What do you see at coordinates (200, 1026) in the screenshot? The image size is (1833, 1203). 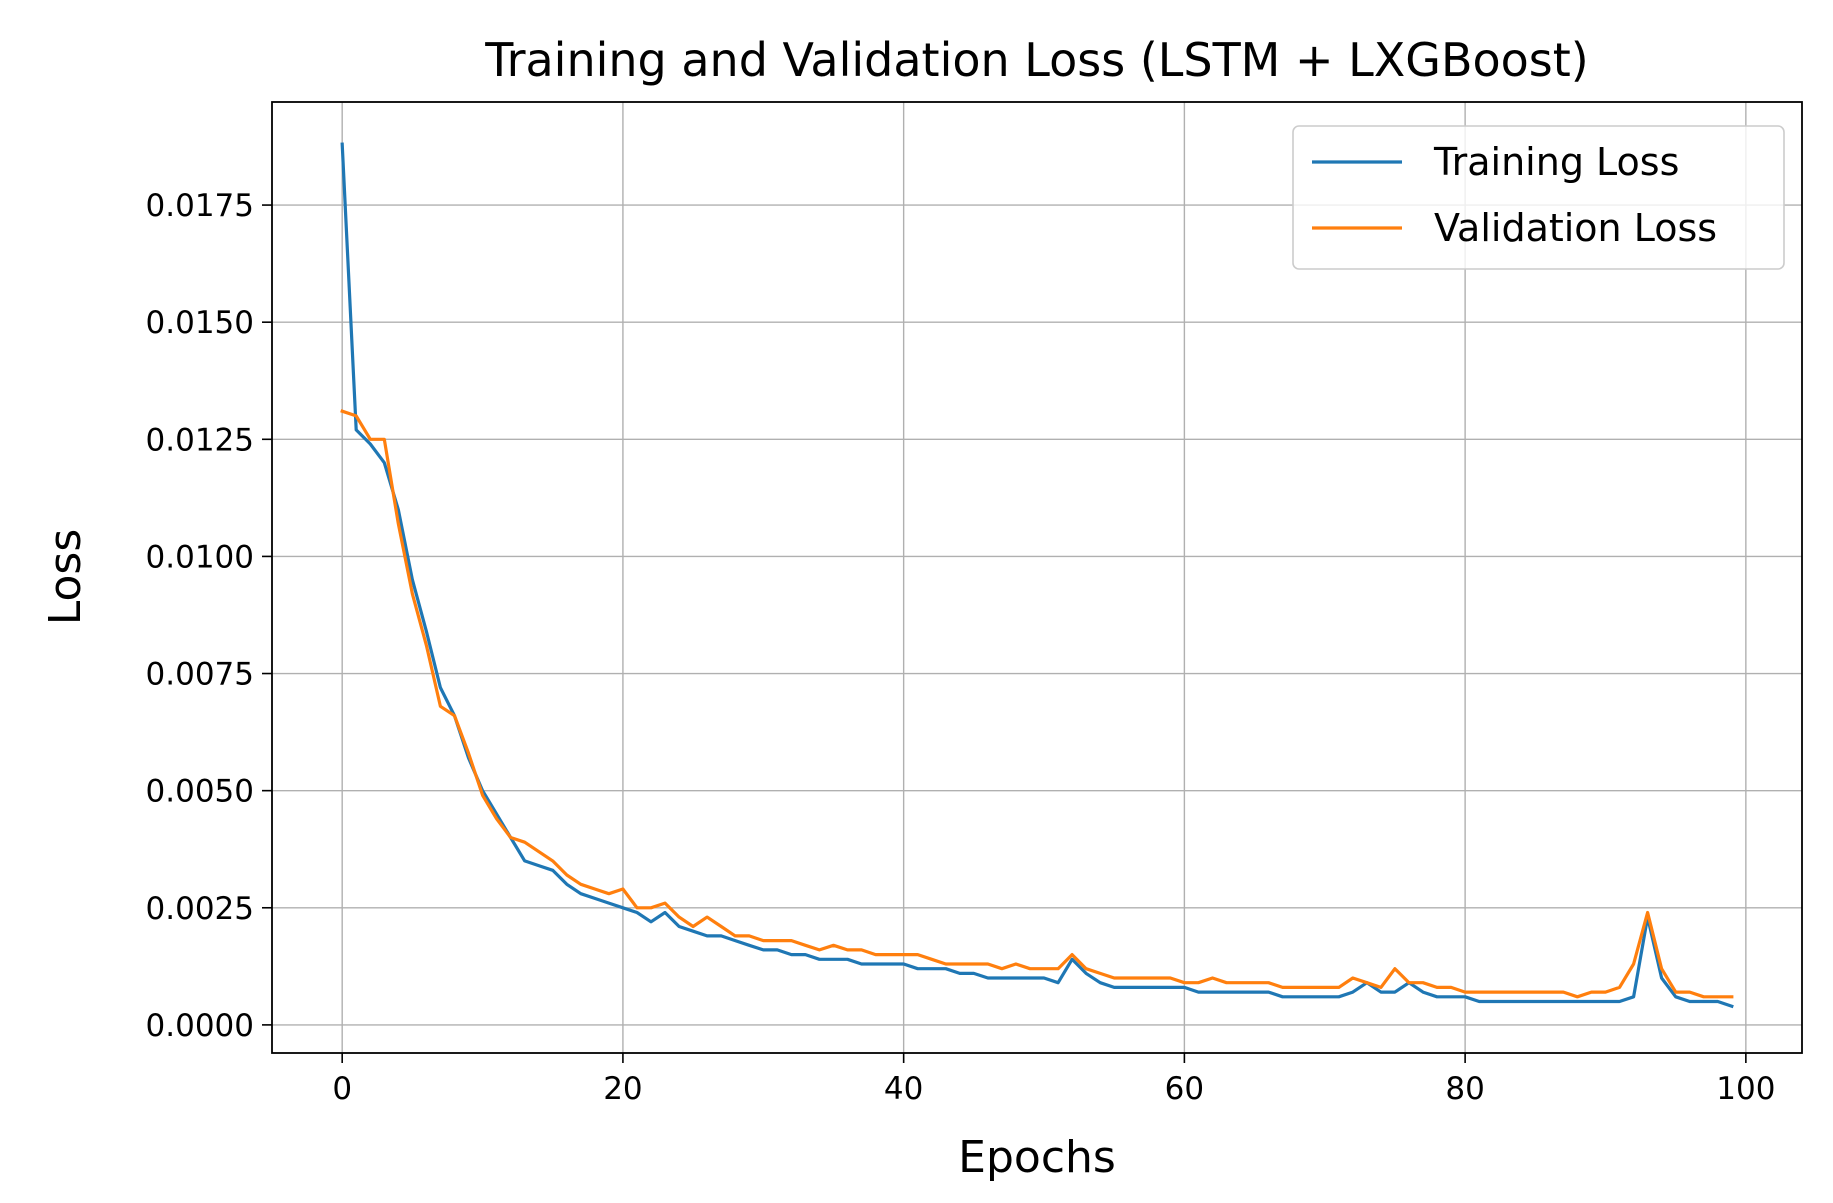 I see `y-tick-label: 0.0000` at bounding box center [200, 1026].